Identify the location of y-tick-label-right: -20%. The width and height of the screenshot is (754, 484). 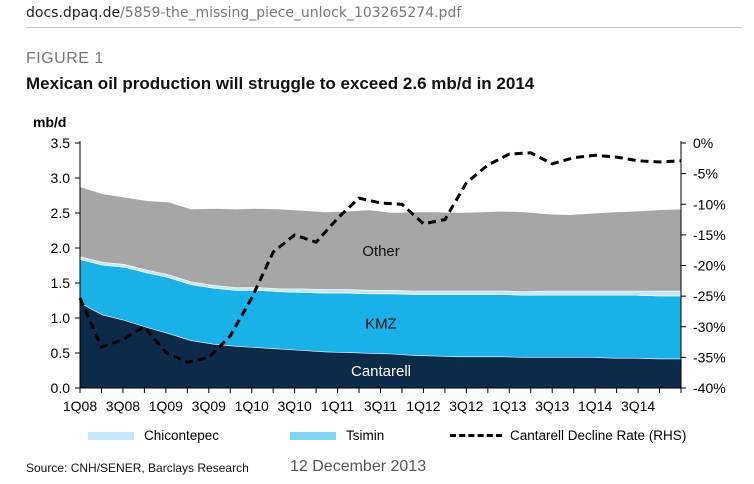
(709, 266).